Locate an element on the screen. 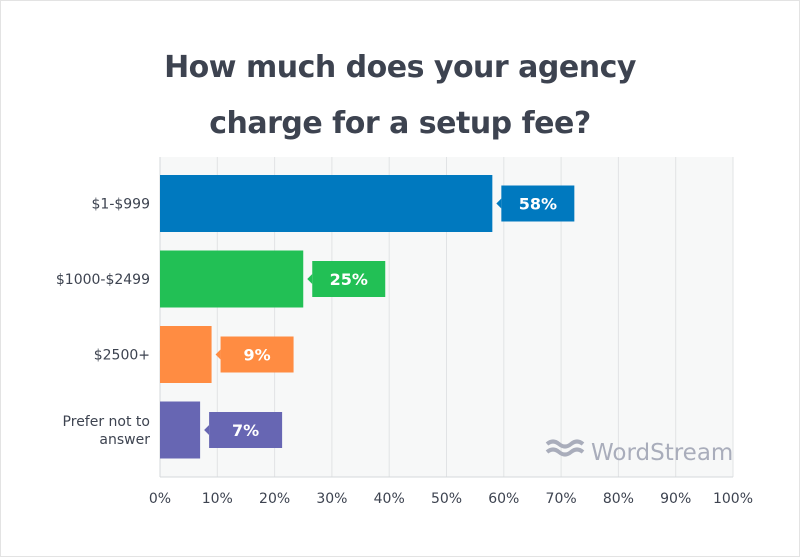 The height and width of the screenshot is (557, 800). x-tick-label: 80% is located at coordinates (618, 499).